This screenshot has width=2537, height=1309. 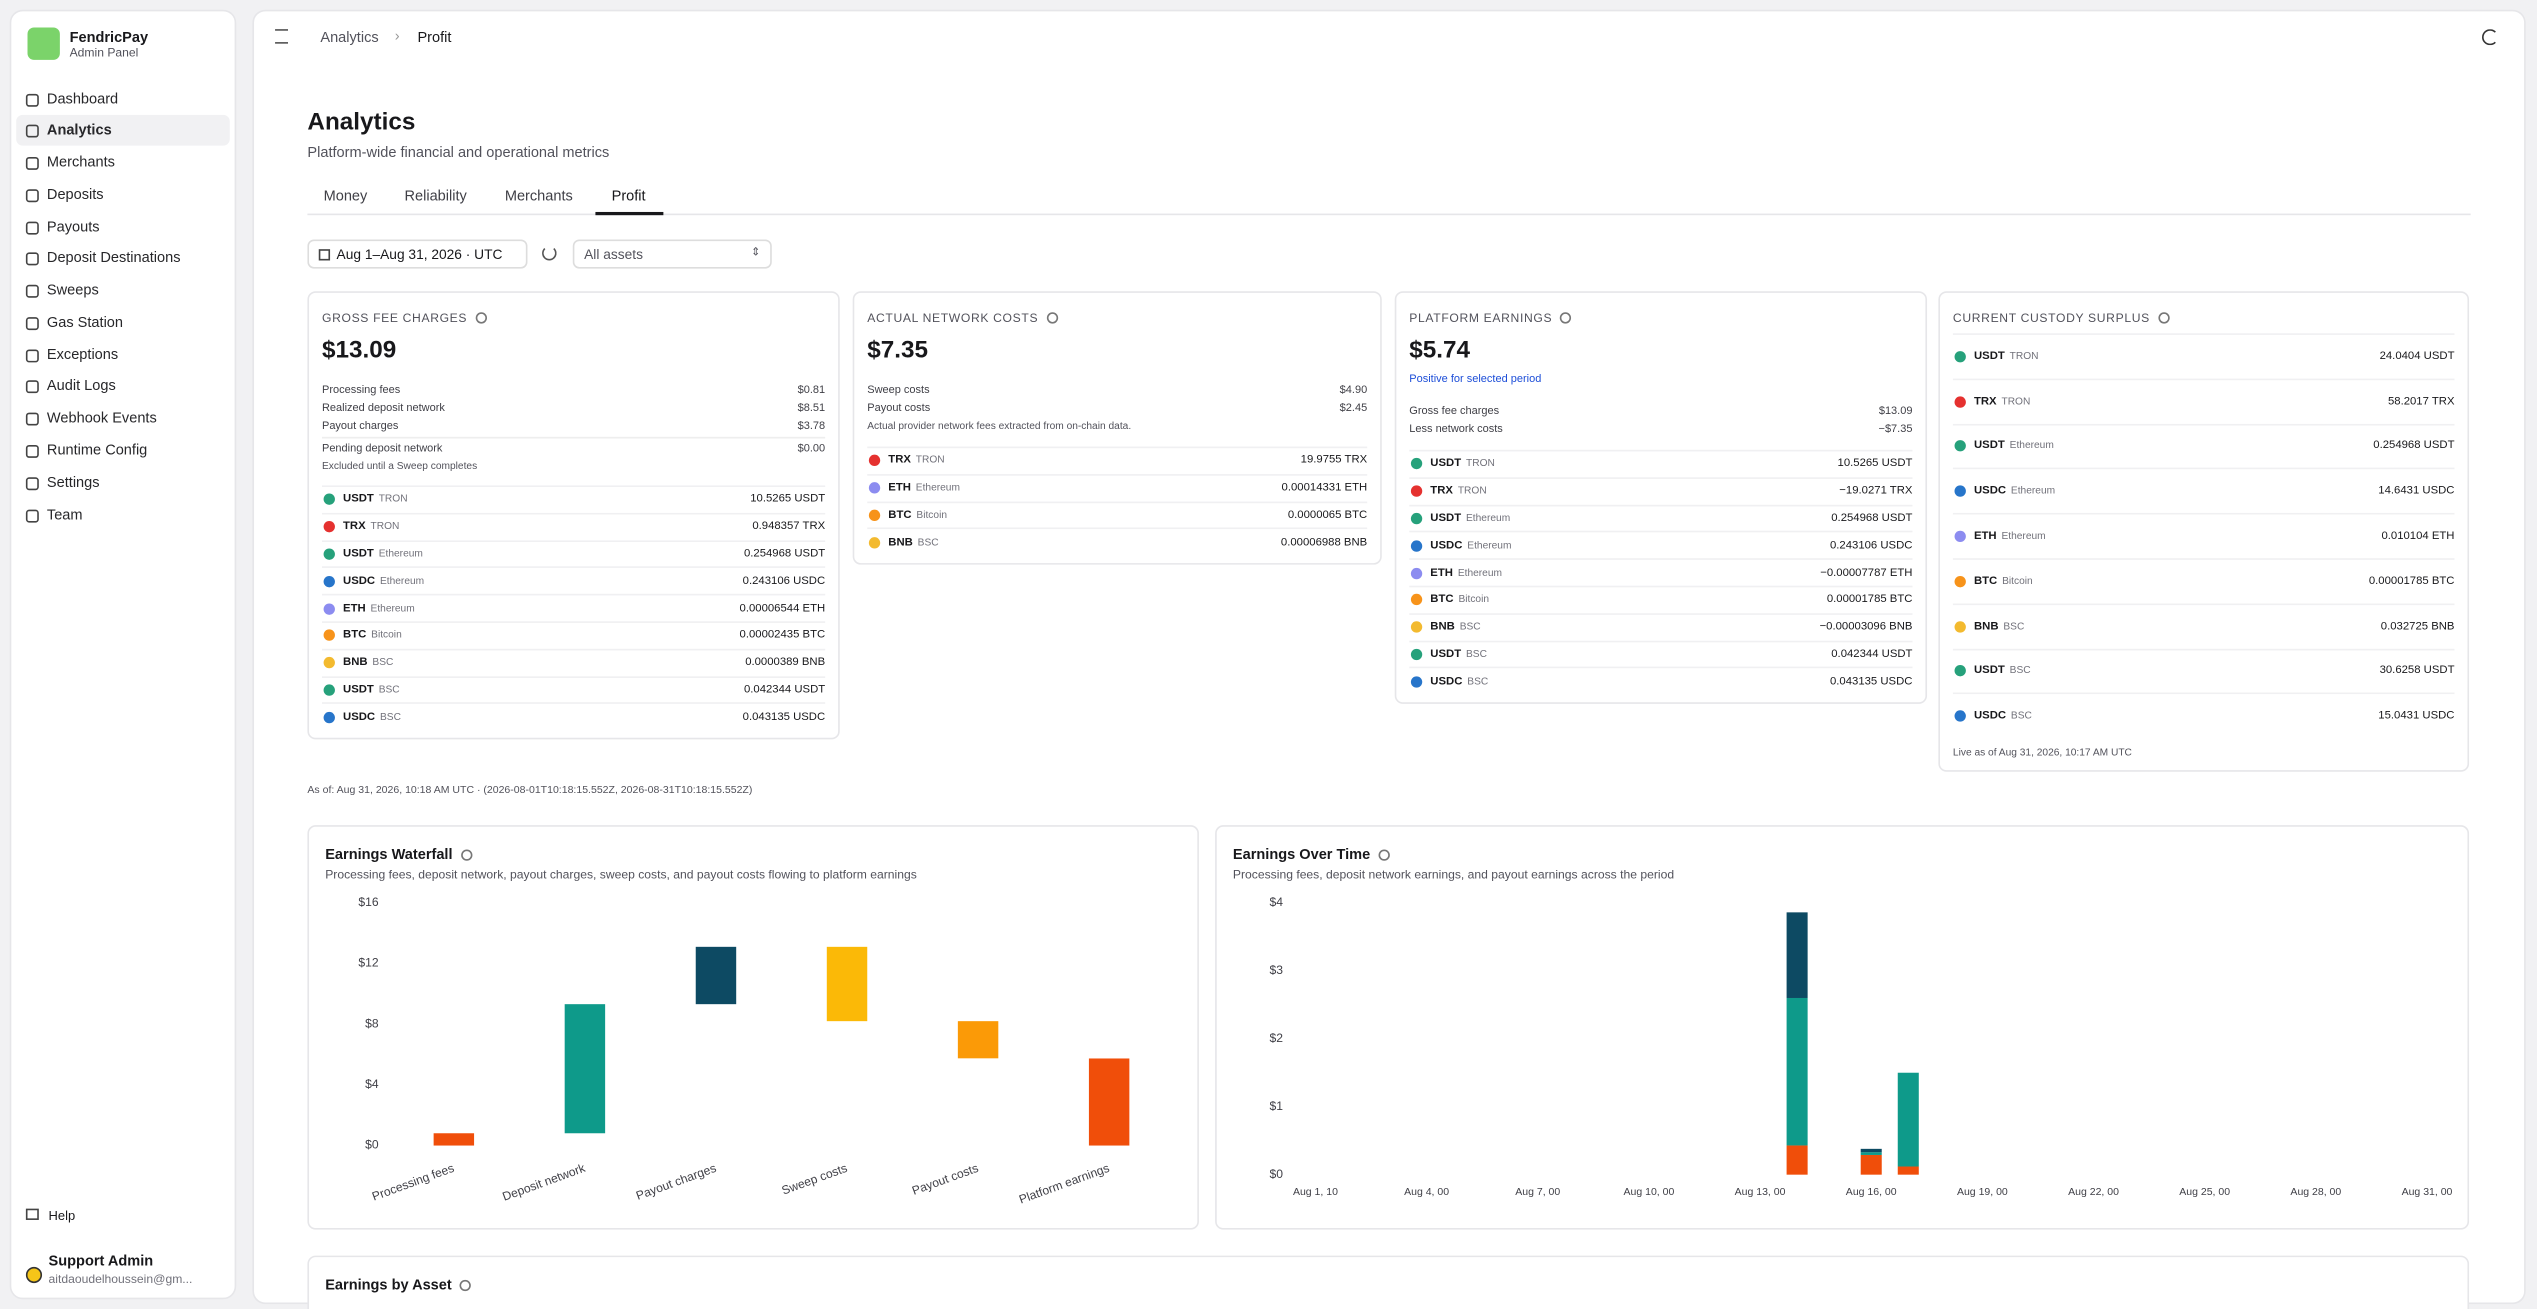 I want to click on nav-item: Payouts, so click(x=123, y=226).